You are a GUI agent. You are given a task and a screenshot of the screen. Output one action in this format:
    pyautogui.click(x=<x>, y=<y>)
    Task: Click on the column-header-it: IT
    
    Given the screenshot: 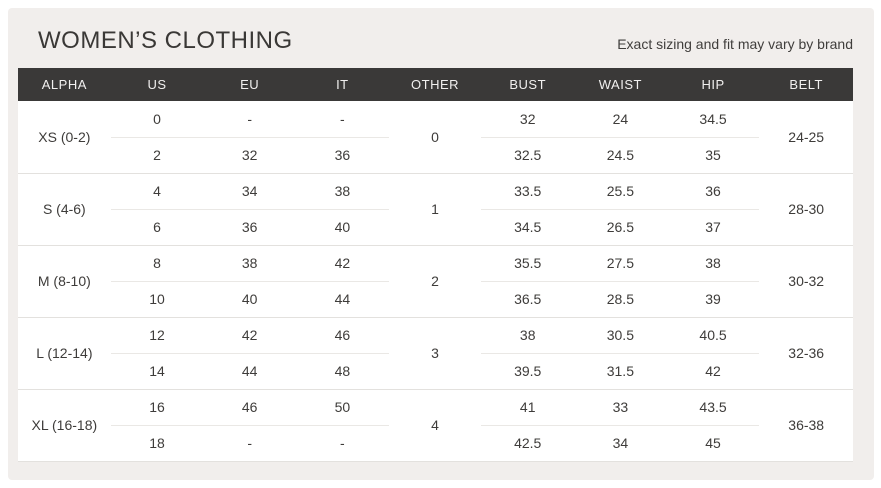 What is the action you would take?
    pyautogui.click(x=342, y=84)
    